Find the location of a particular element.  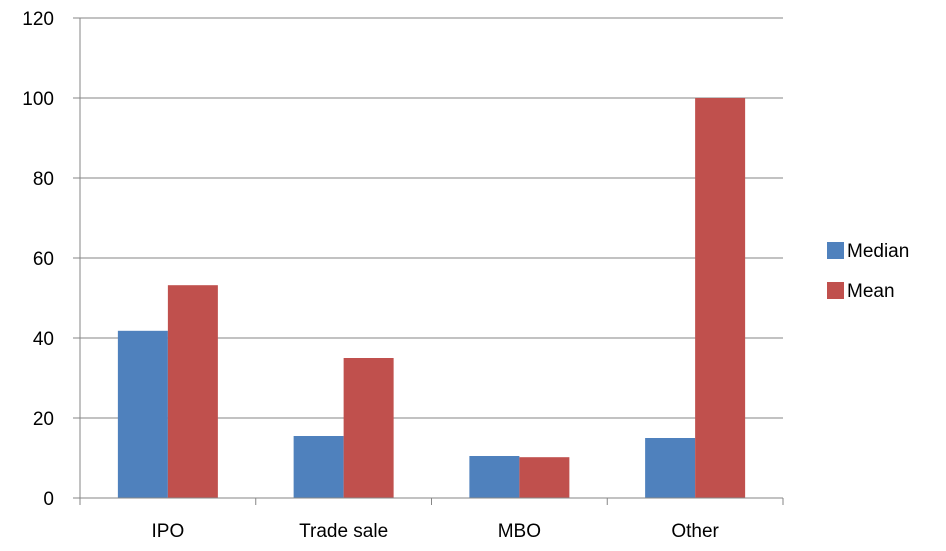

y-tick-label: 40 is located at coordinates (43, 339).